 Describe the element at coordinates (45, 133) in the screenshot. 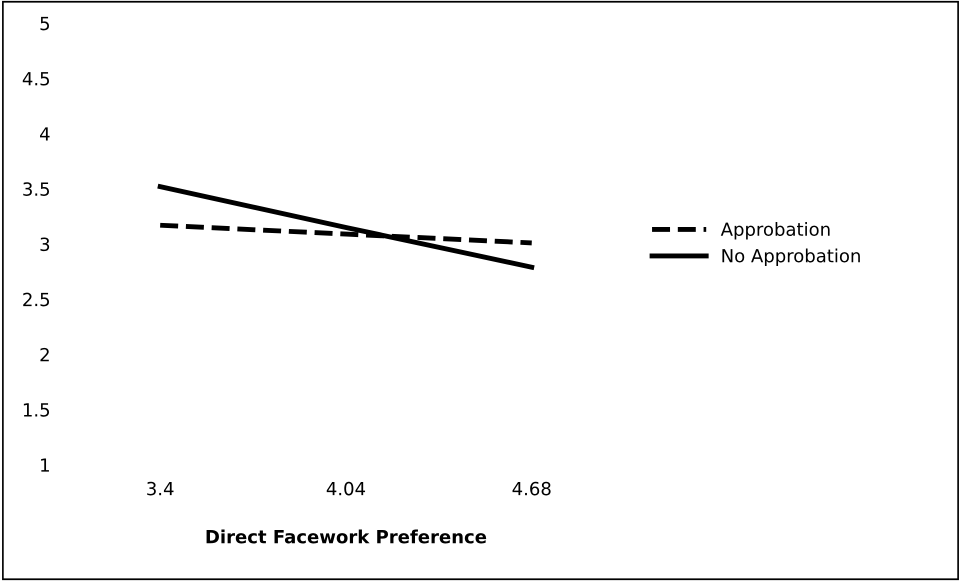

I see `y-tick-label: 4` at that location.